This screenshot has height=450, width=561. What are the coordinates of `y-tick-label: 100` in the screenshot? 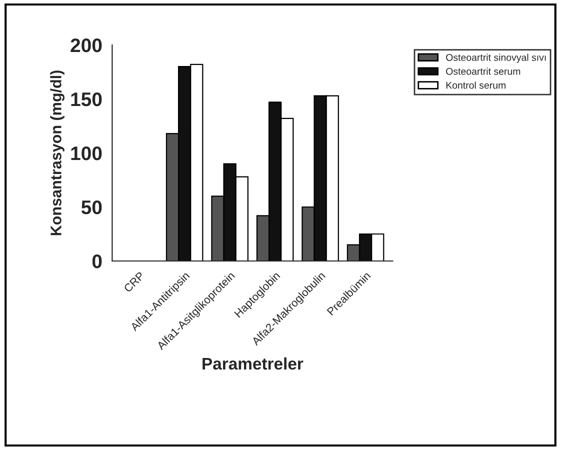 It's located at (86, 153).